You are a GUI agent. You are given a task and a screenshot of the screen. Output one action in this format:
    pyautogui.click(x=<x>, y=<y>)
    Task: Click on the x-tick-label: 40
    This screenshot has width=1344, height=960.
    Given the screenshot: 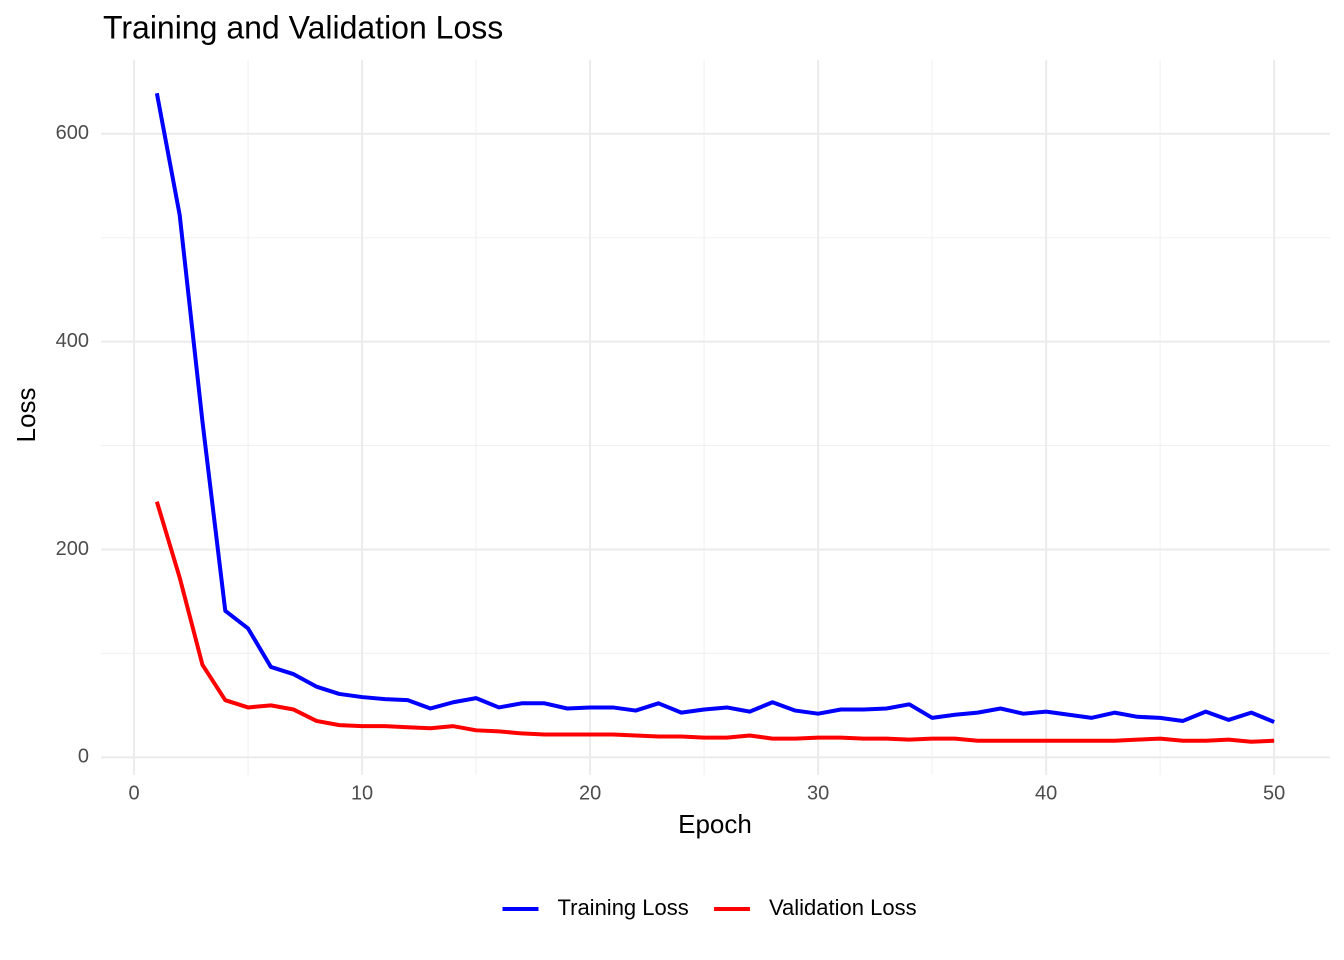 What is the action you would take?
    pyautogui.click(x=1046, y=793)
    